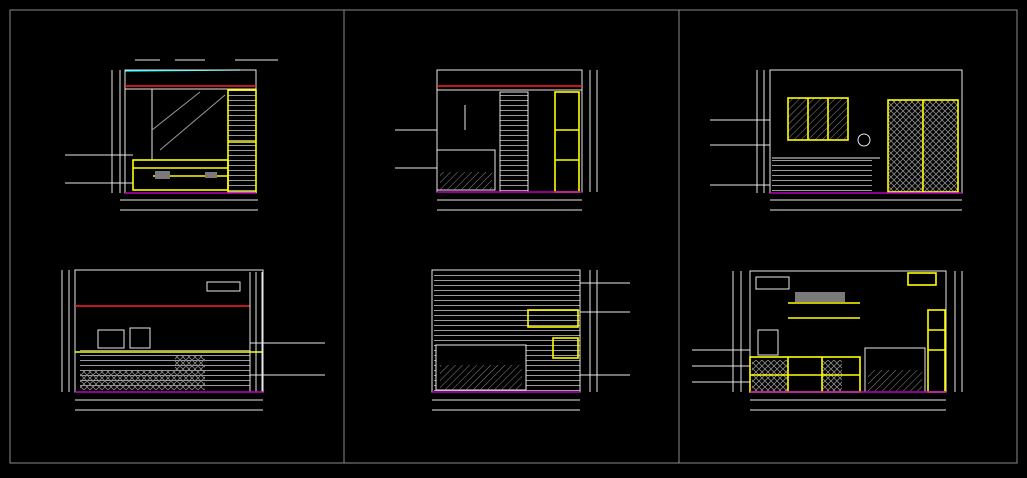  I want to click on elevation-d, so click(530, 340).